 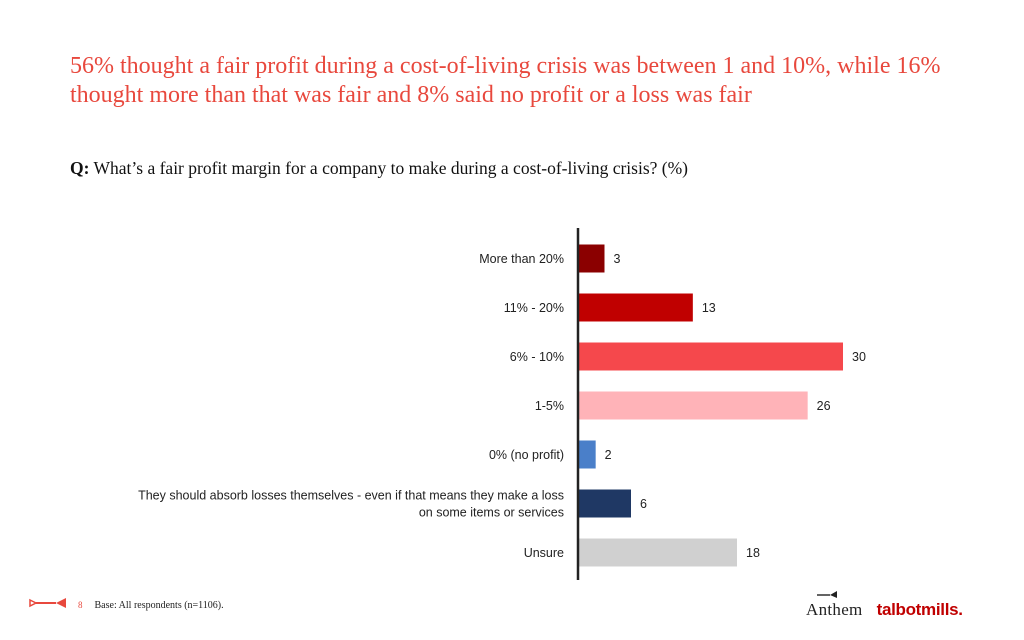 I want to click on page-number: 8, so click(x=80, y=605).